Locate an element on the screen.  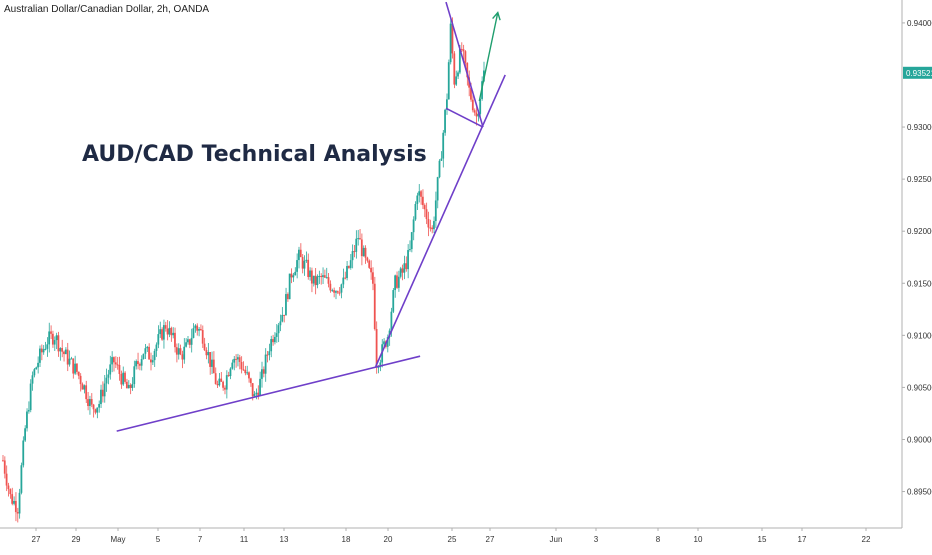
forecast-arrow is located at coordinates (488, 57).